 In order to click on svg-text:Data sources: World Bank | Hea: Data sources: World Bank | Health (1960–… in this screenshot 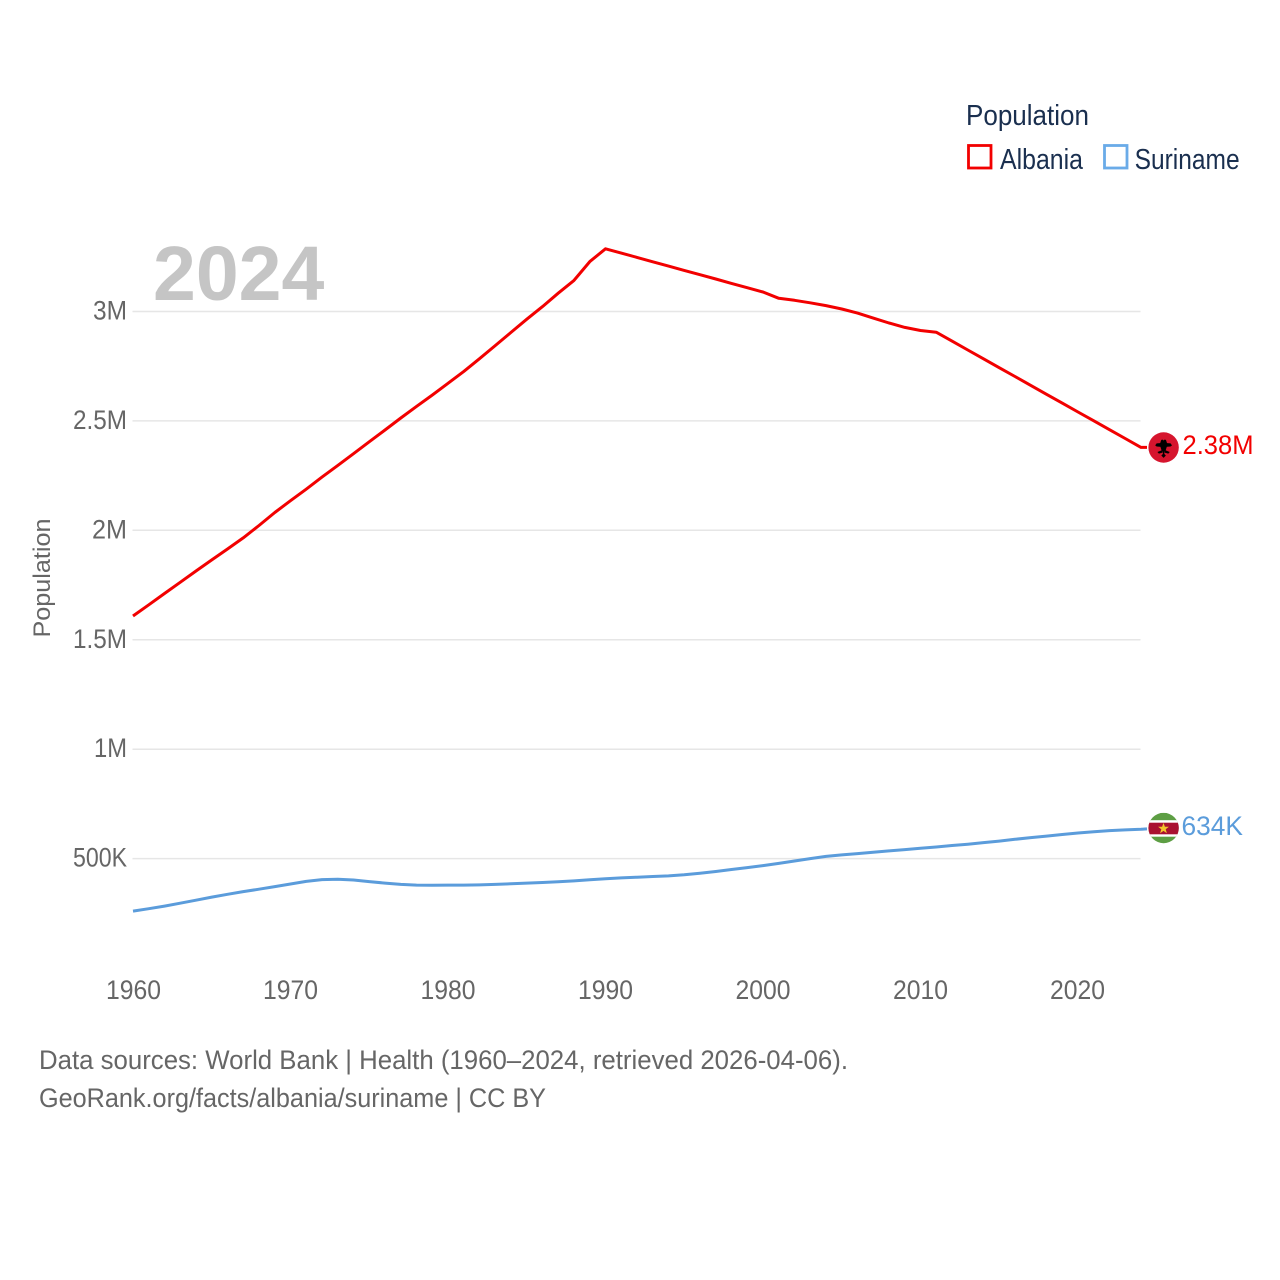, I will do `click(443, 1060)`.